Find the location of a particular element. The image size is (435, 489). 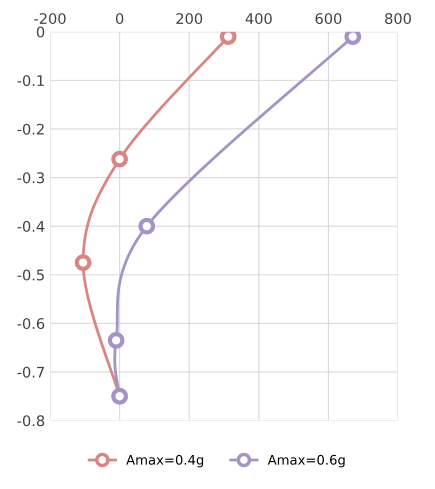

y-tick-label: 0 is located at coordinates (40, 32).